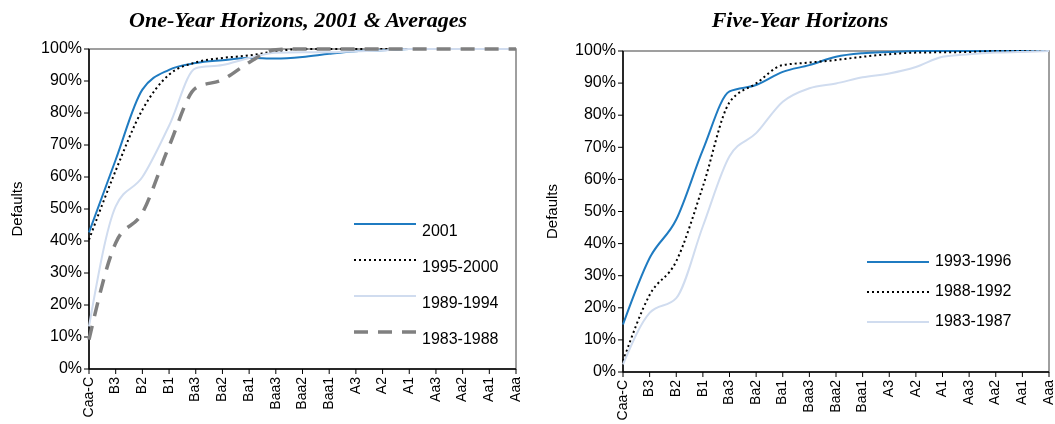 This screenshot has width=1055, height=424. Describe the element at coordinates (298, 19) in the screenshot. I see `chart-title: One-Year Horizons, 2001 & Averages` at that location.